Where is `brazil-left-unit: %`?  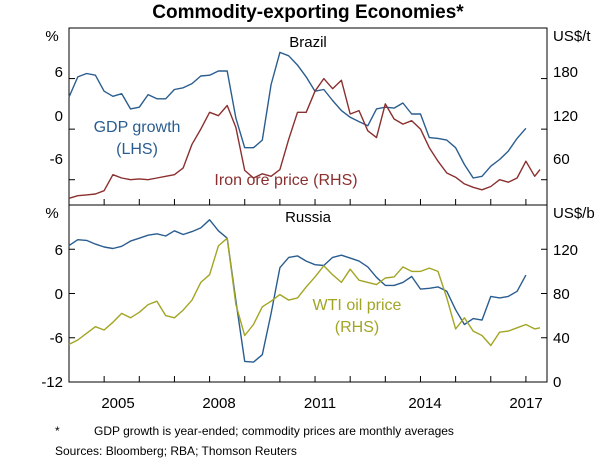
brazil-left-unit: % is located at coordinates (51, 36).